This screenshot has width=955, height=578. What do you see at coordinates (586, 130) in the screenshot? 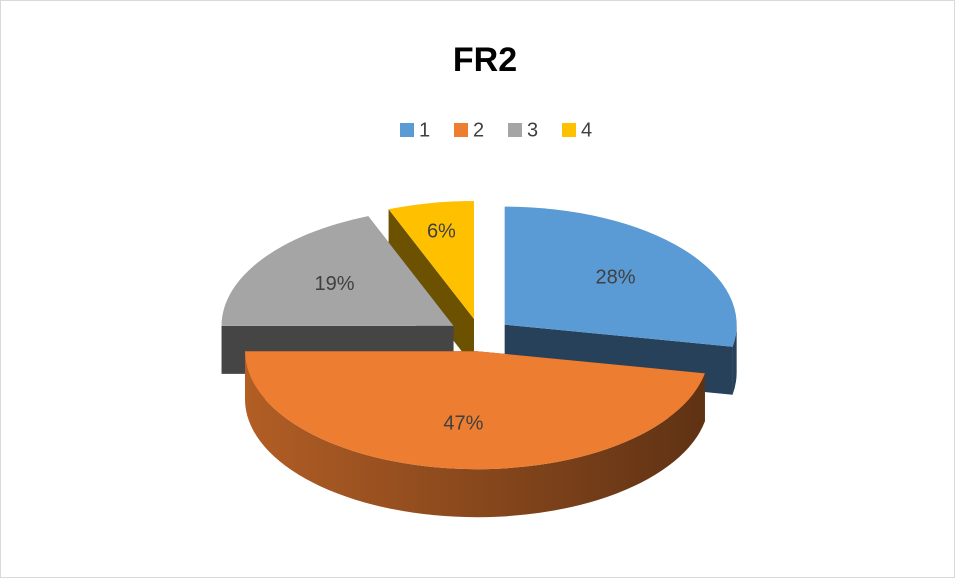
I see `legend-label: 4` at bounding box center [586, 130].